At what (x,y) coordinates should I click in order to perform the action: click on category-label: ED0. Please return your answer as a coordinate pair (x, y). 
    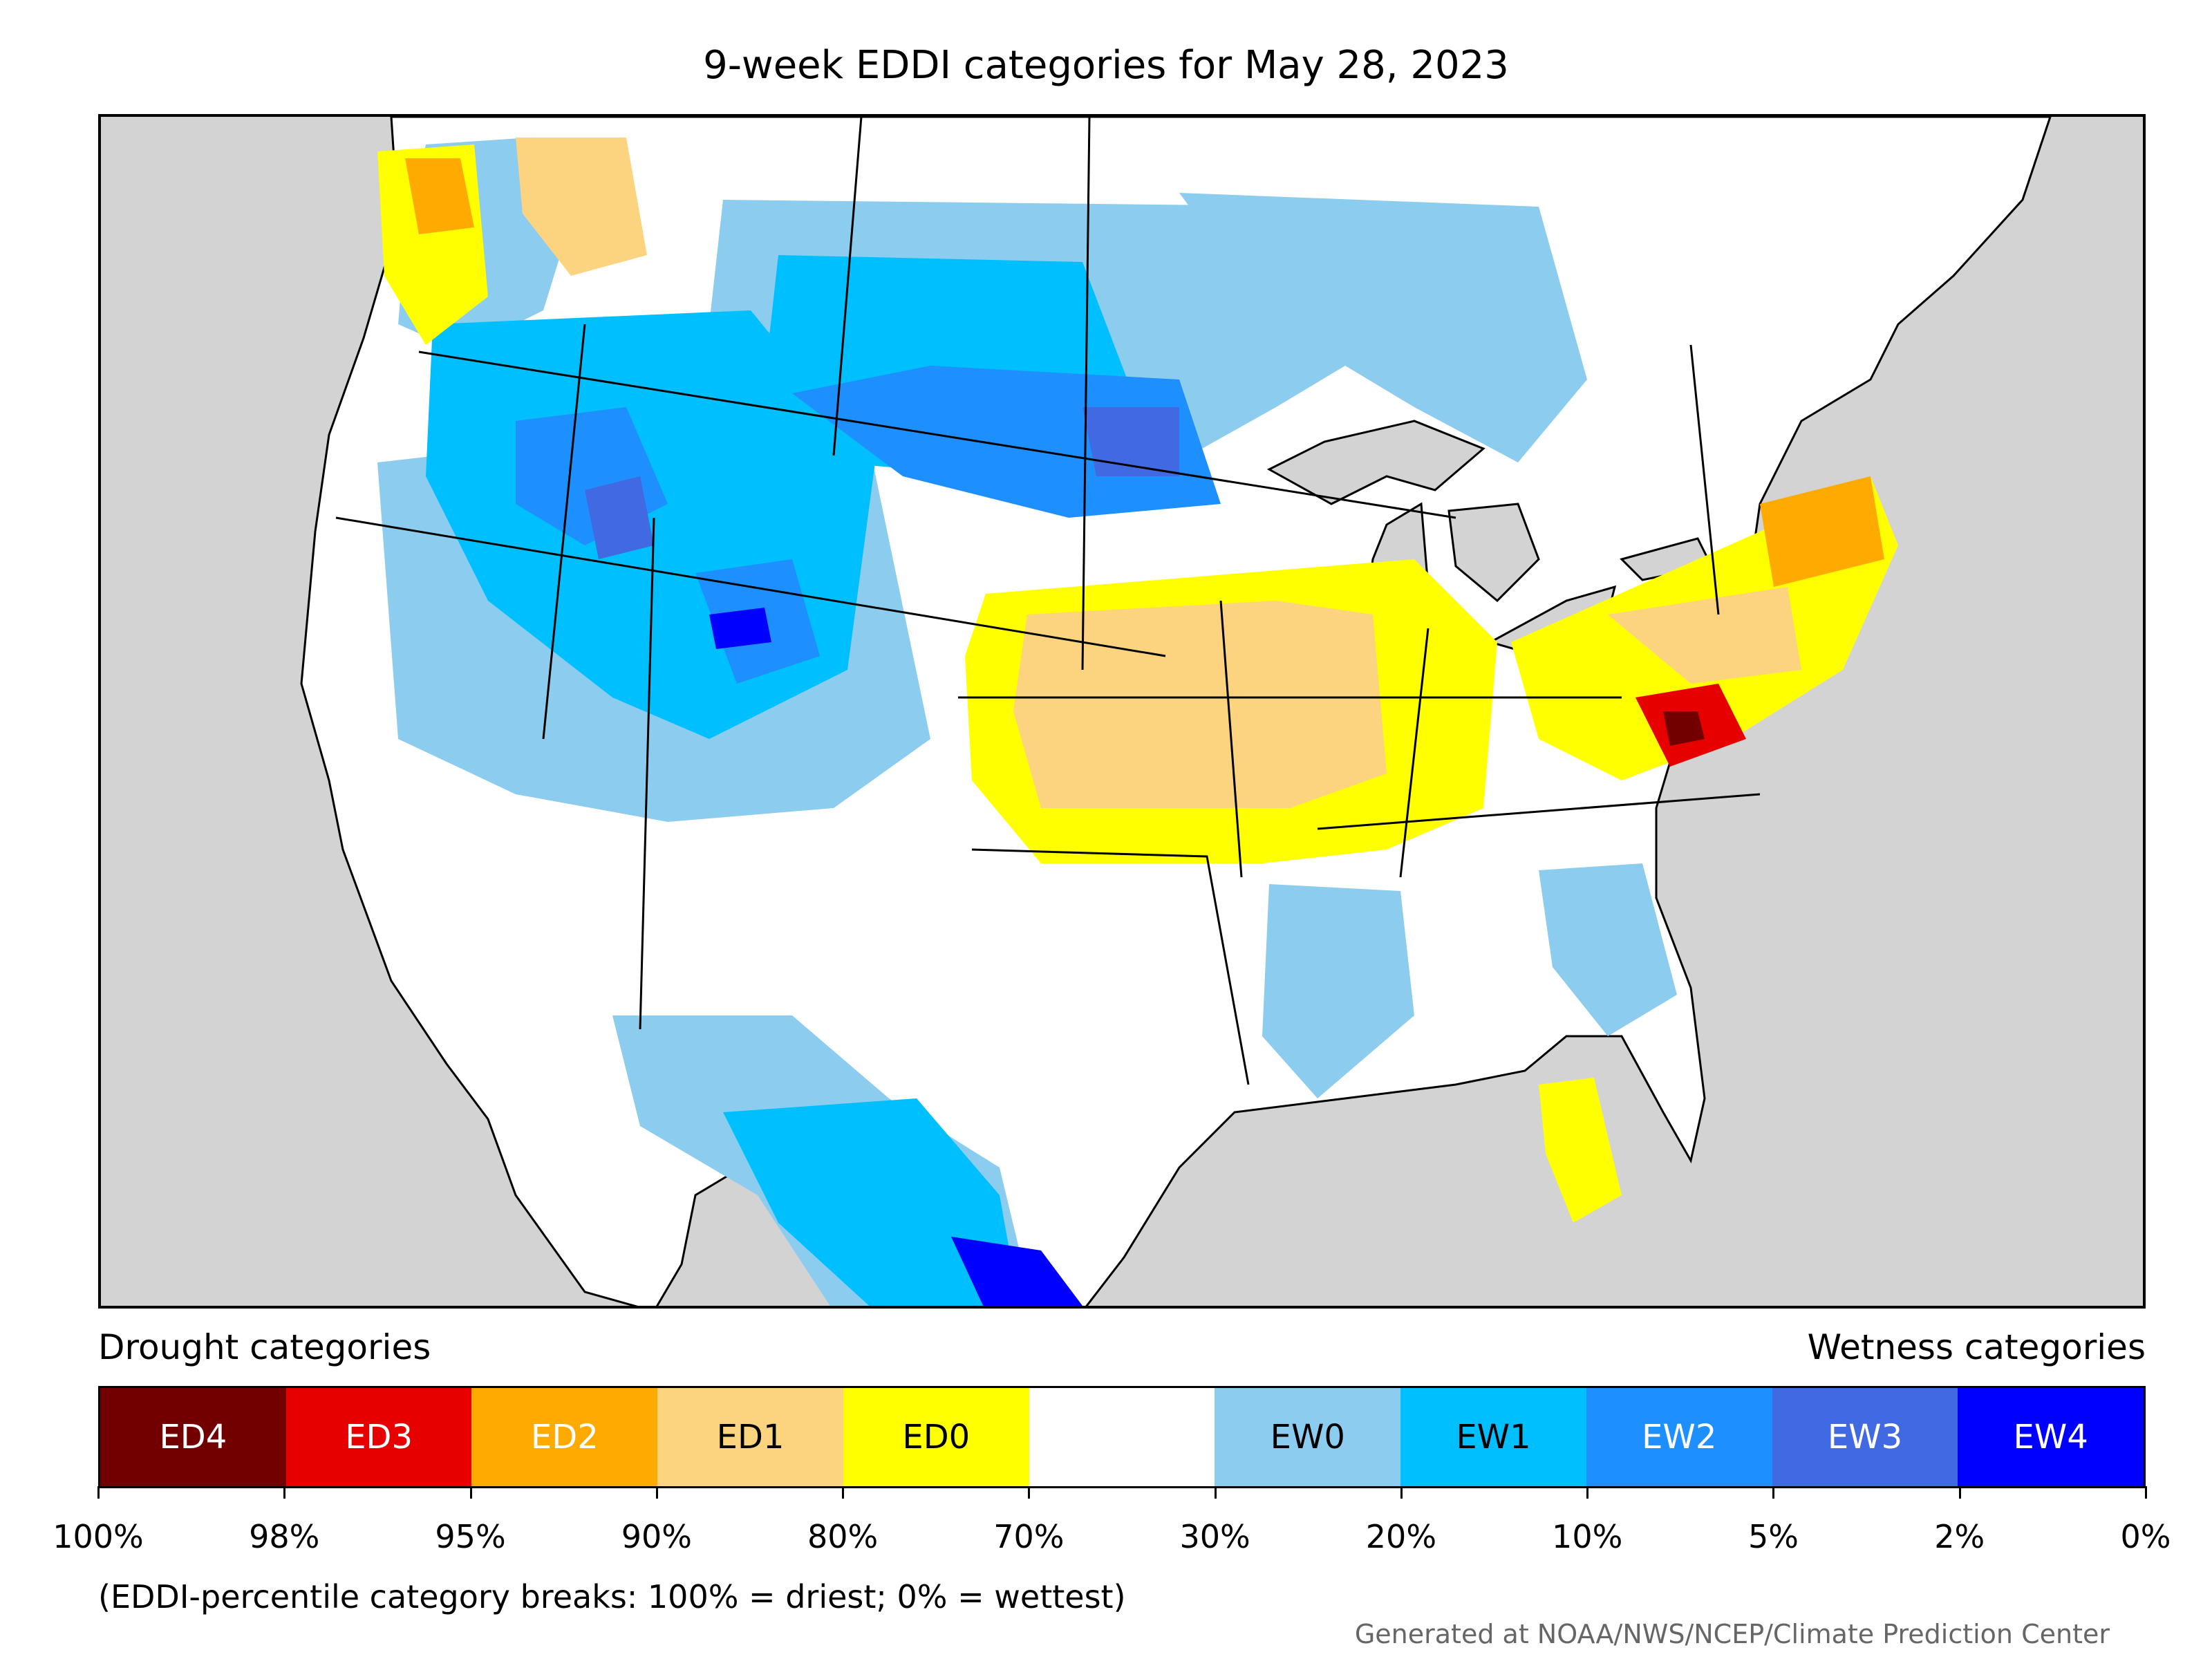
    Looking at the image, I should click on (936, 1437).